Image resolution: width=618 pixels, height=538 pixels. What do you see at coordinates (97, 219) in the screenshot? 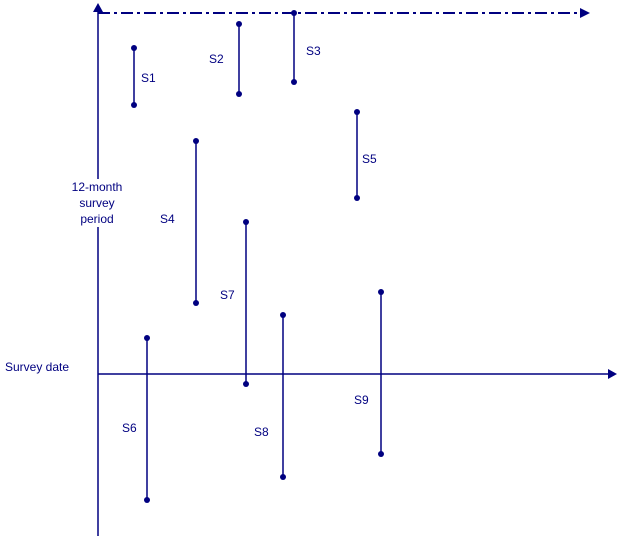
I see `y-label-line: period` at bounding box center [97, 219].